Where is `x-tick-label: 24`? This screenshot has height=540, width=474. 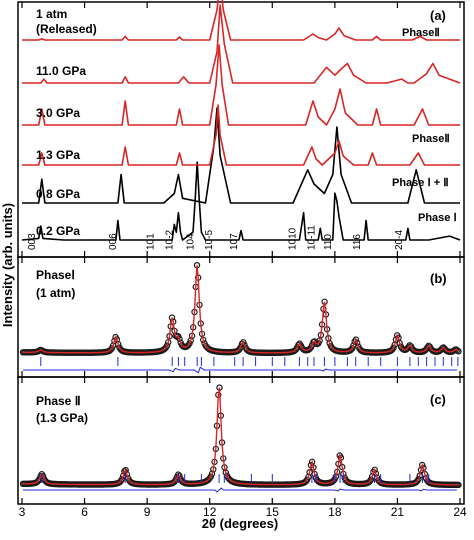
x-tick-label: 24 is located at coordinates (460, 512).